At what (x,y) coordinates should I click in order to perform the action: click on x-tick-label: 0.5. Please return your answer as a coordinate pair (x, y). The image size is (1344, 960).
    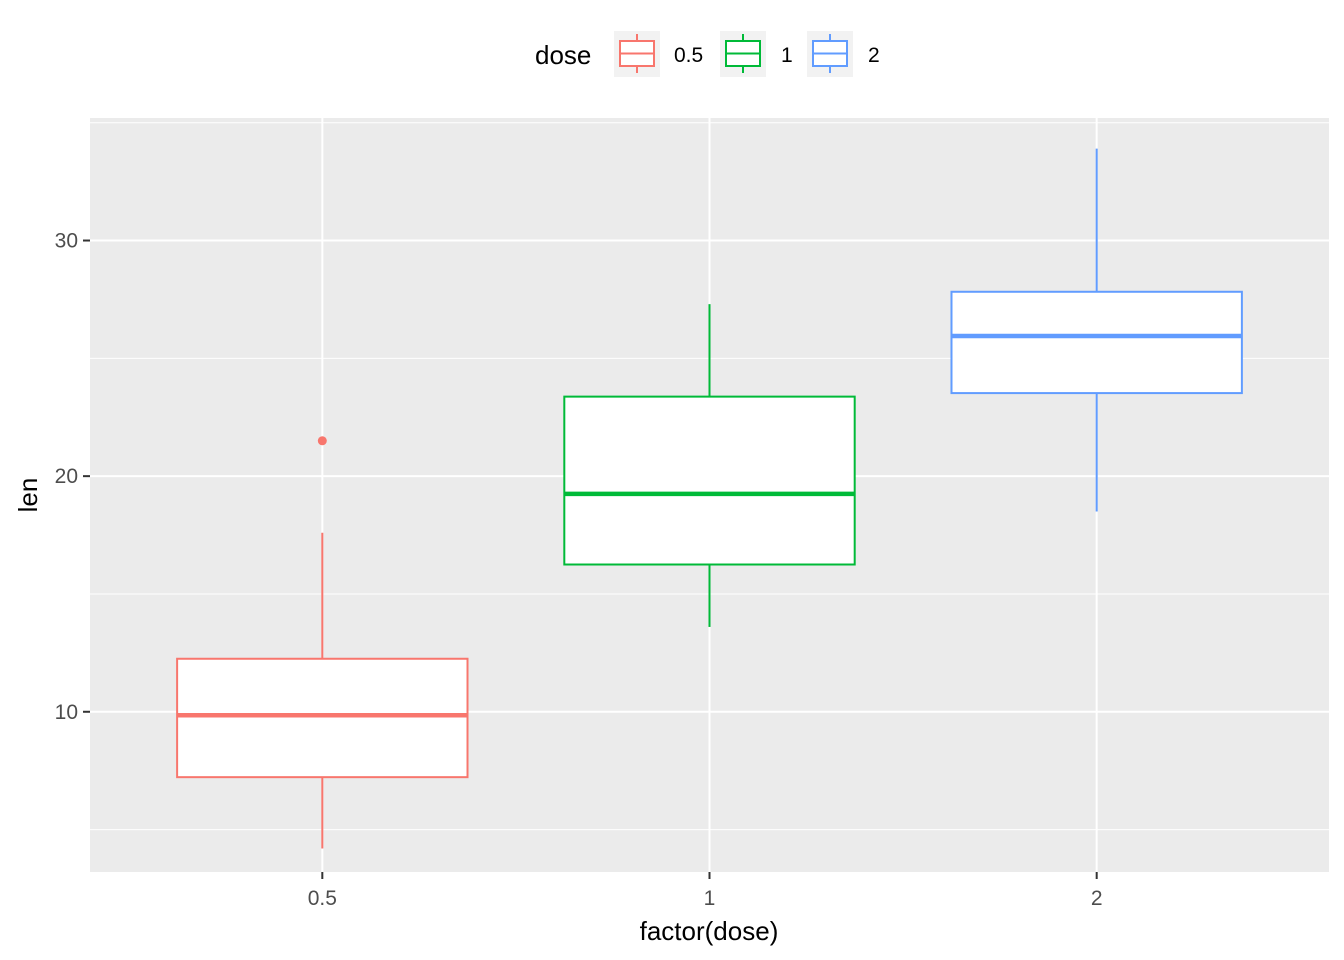
    Looking at the image, I should click on (322, 898).